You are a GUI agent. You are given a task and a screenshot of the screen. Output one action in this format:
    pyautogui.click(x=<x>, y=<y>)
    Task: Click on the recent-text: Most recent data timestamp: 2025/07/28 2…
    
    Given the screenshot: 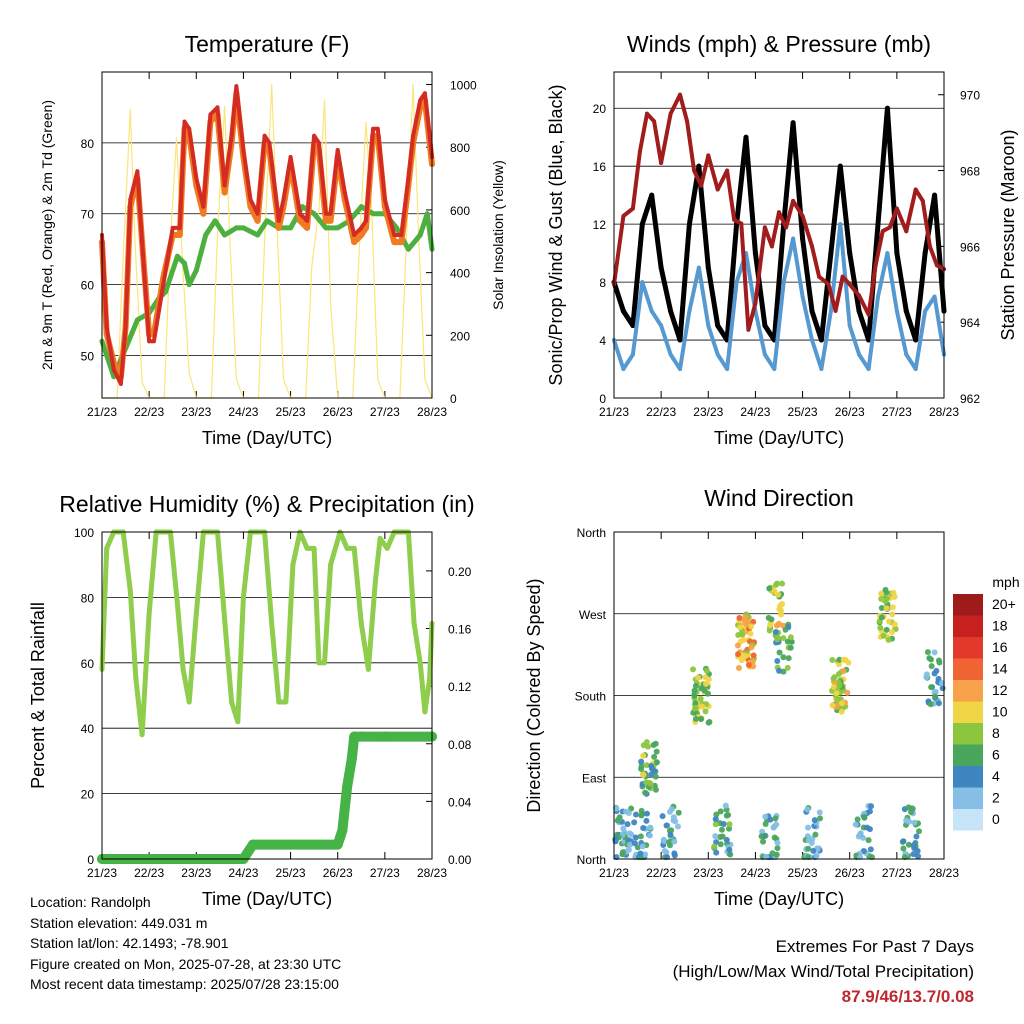 What is the action you would take?
    pyautogui.click(x=184, y=984)
    